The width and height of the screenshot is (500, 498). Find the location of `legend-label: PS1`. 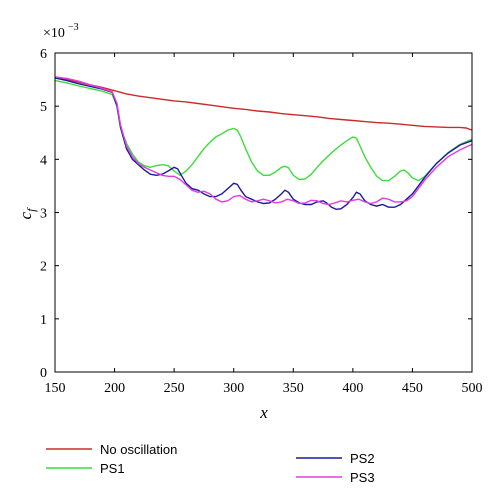

legend-label: PS1 is located at coordinates (112, 468).